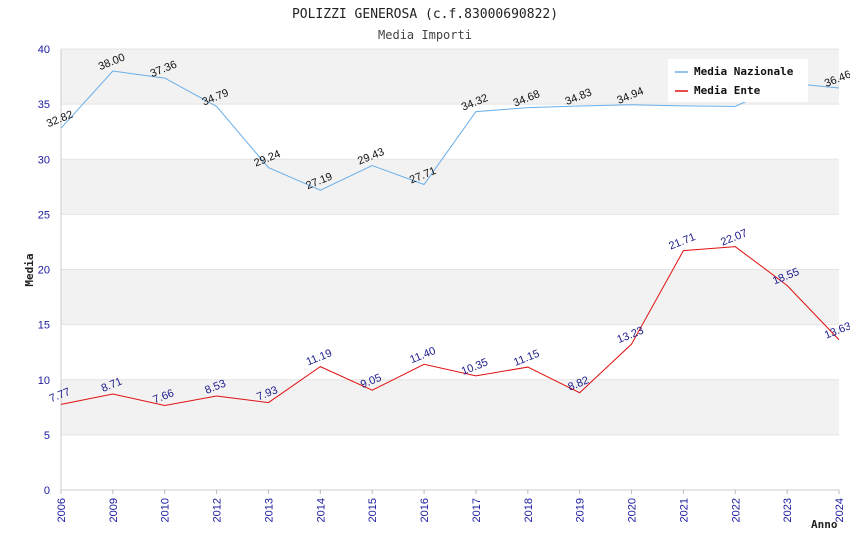 The image size is (850, 550). What do you see at coordinates (840, 510) in the screenshot?
I see `x-tick-label: 2024` at bounding box center [840, 510].